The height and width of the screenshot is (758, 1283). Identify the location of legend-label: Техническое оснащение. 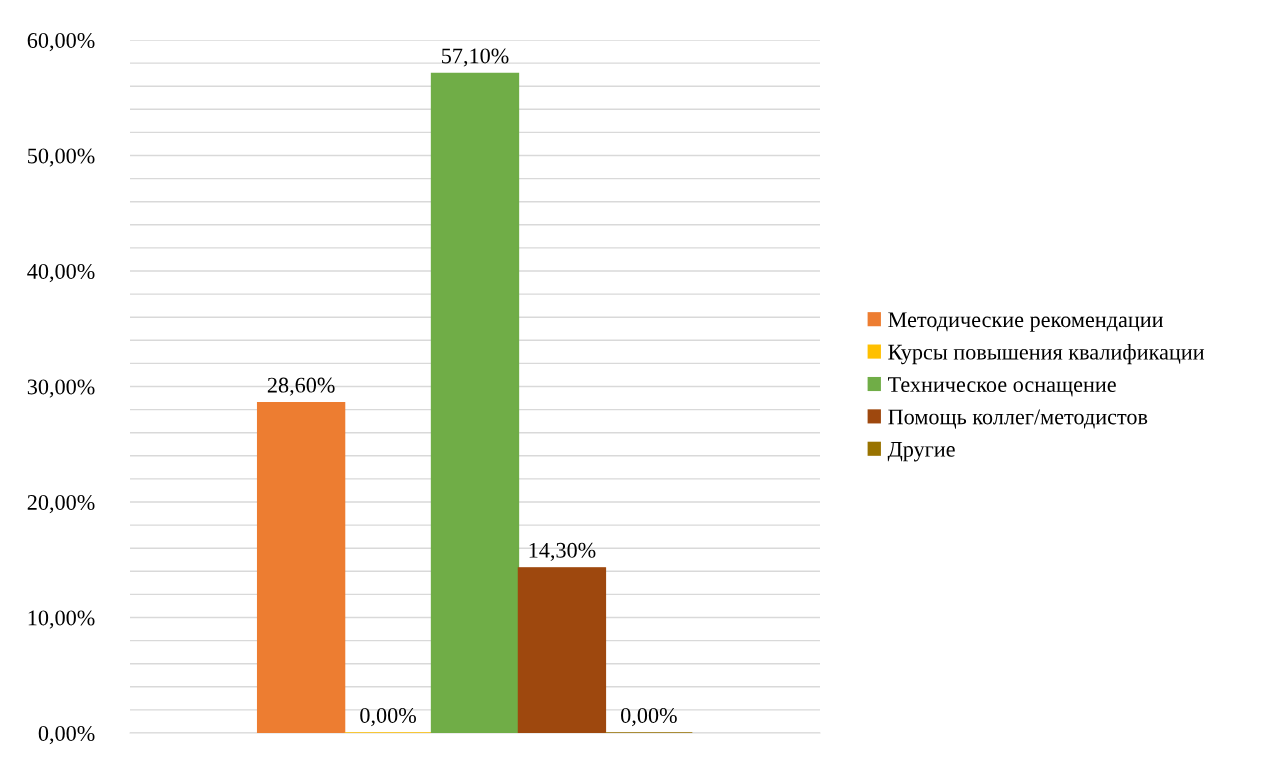
(1002, 387).